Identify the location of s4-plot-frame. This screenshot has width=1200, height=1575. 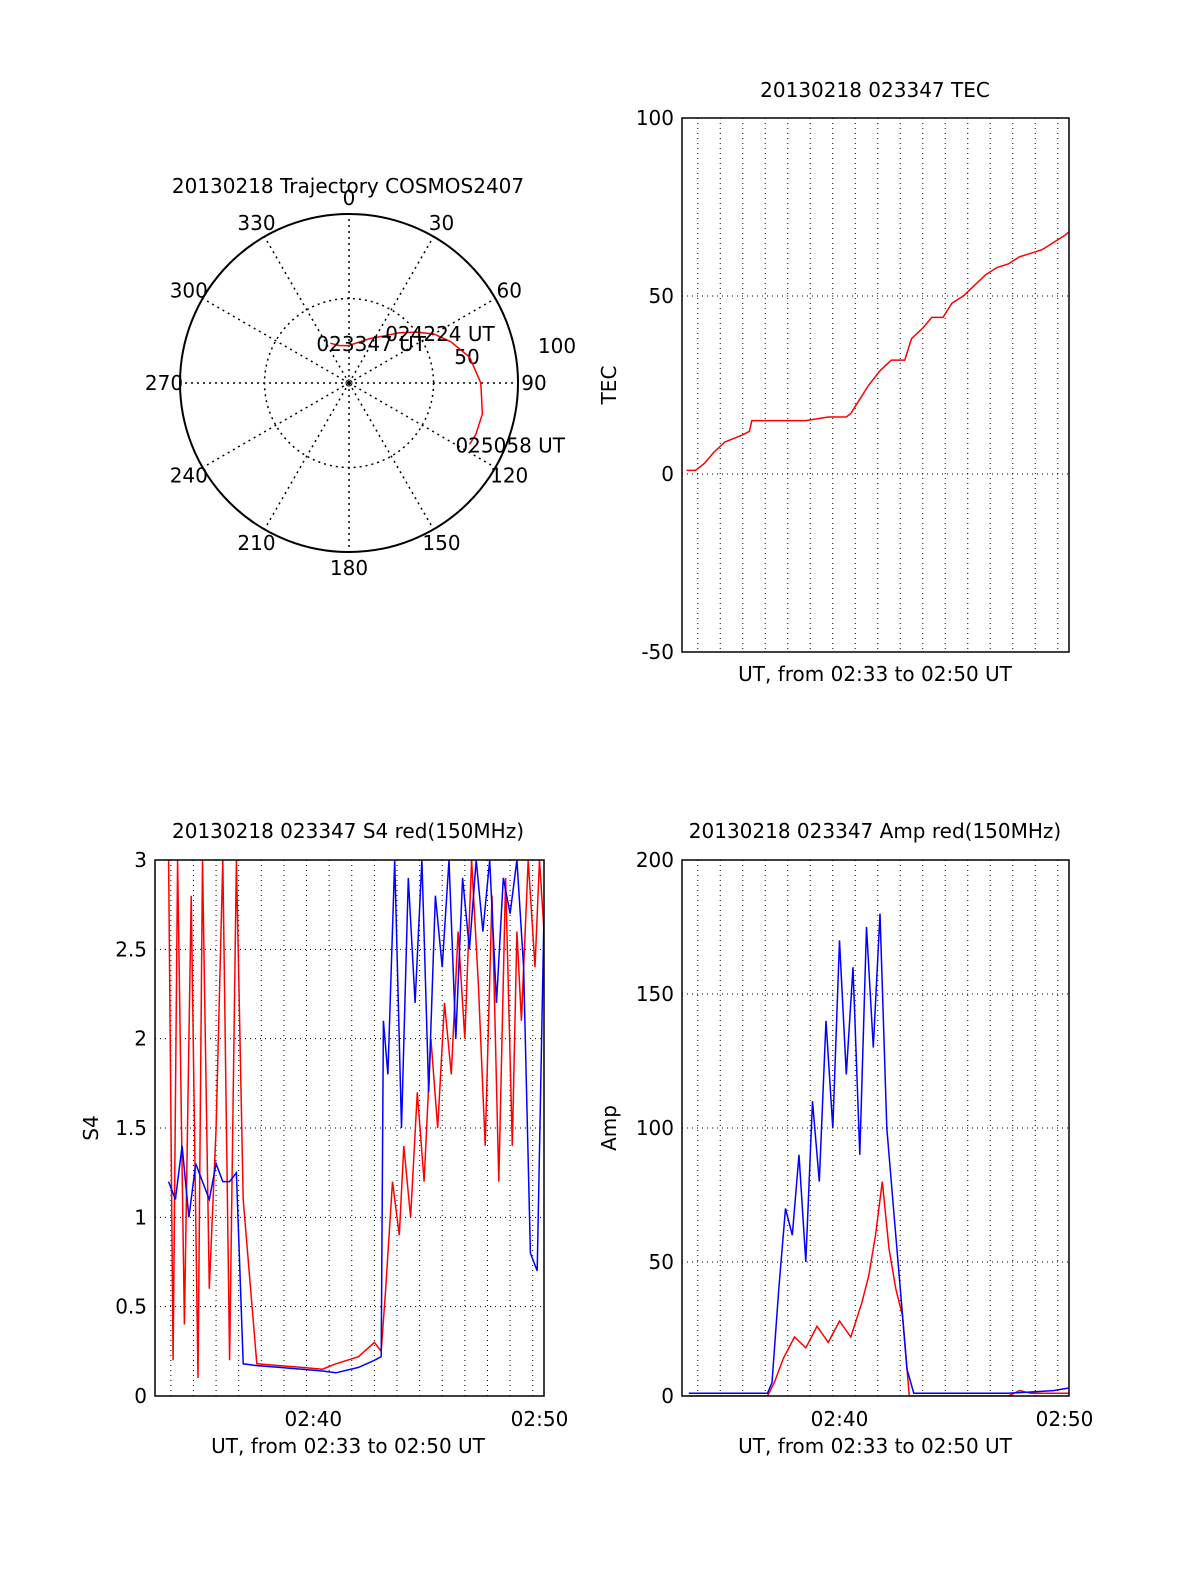
(349, 1128).